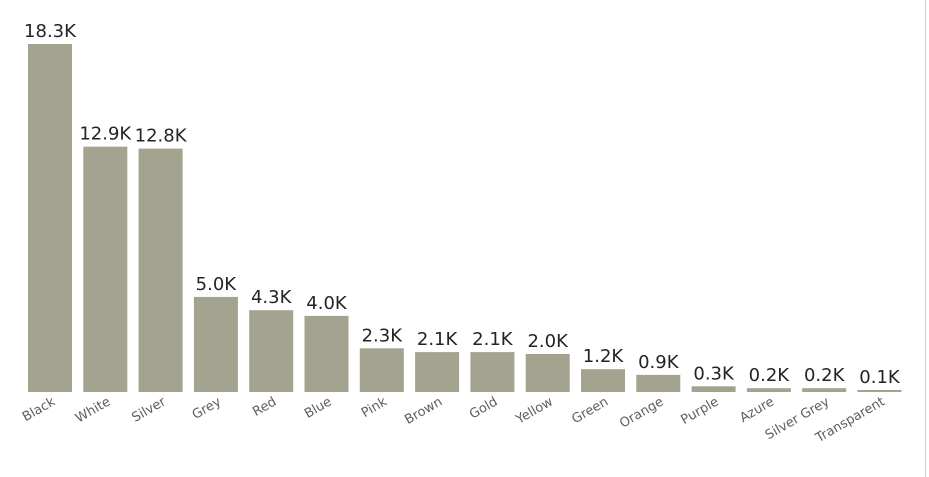 The height and width of the screenshot is (477, 929). I want to click on value-label-purple: 0.3K, so click(714, 373).